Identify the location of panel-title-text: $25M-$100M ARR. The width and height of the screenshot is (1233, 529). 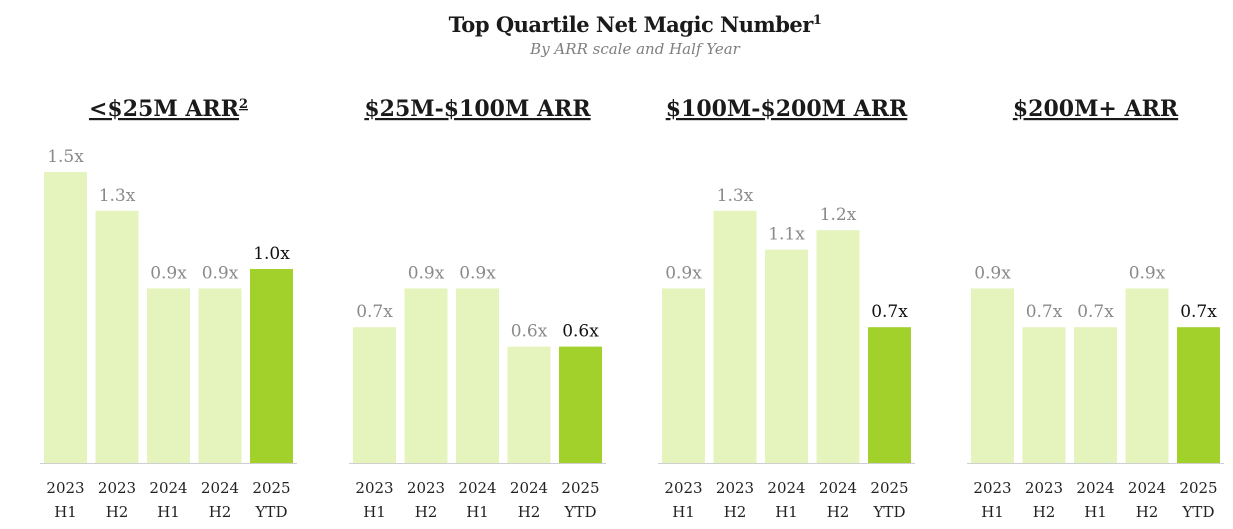
(477, 109).